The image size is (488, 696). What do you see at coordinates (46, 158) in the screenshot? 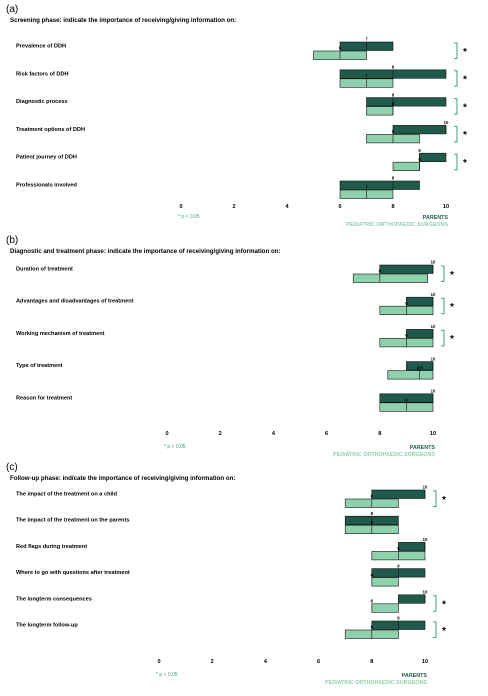
I see `category-label: Patient journey of DDH` at bounding box center [46, 158].